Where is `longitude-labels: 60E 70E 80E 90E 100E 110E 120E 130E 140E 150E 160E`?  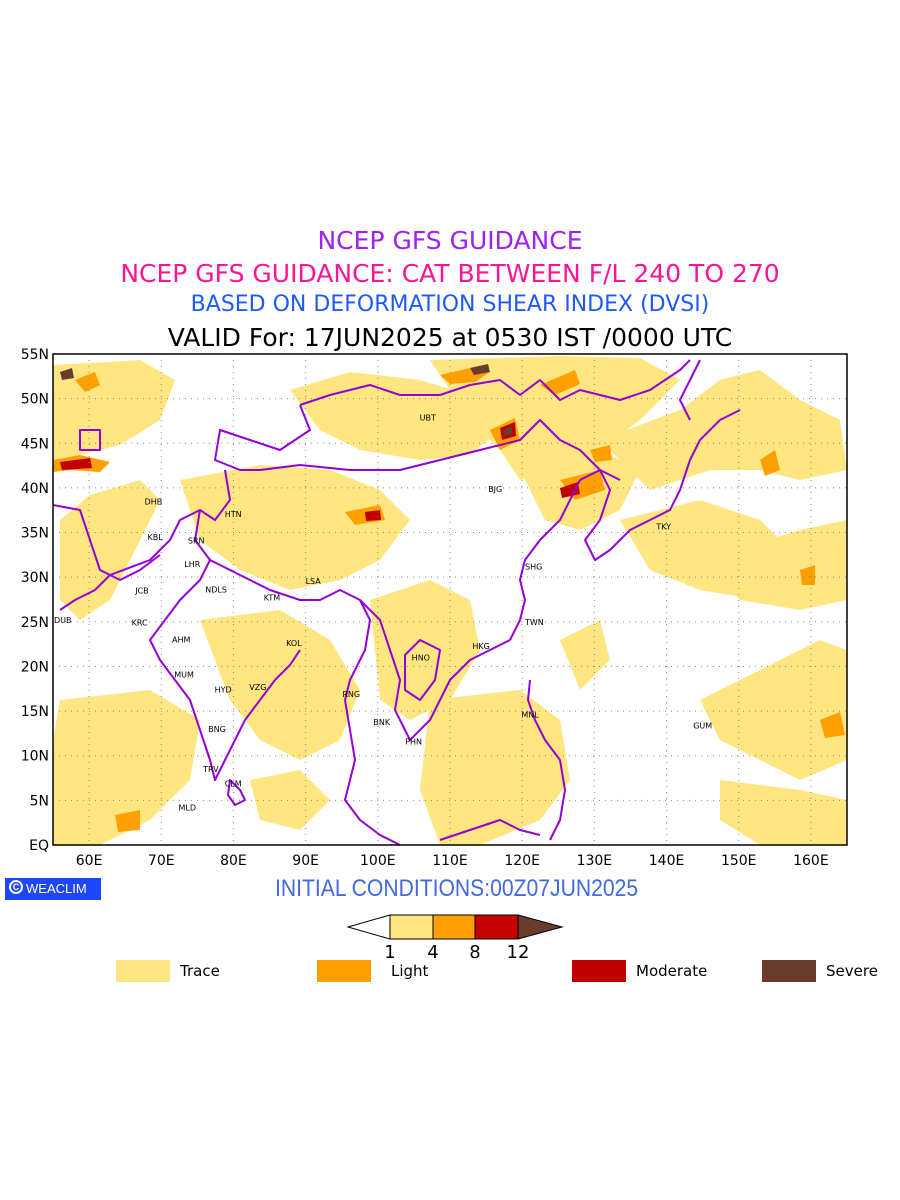 longitude-labels: 60E 70E 80E 90E 100E 110E 120E 130E 140E 150E 160E is located at coordinates (452, 861).